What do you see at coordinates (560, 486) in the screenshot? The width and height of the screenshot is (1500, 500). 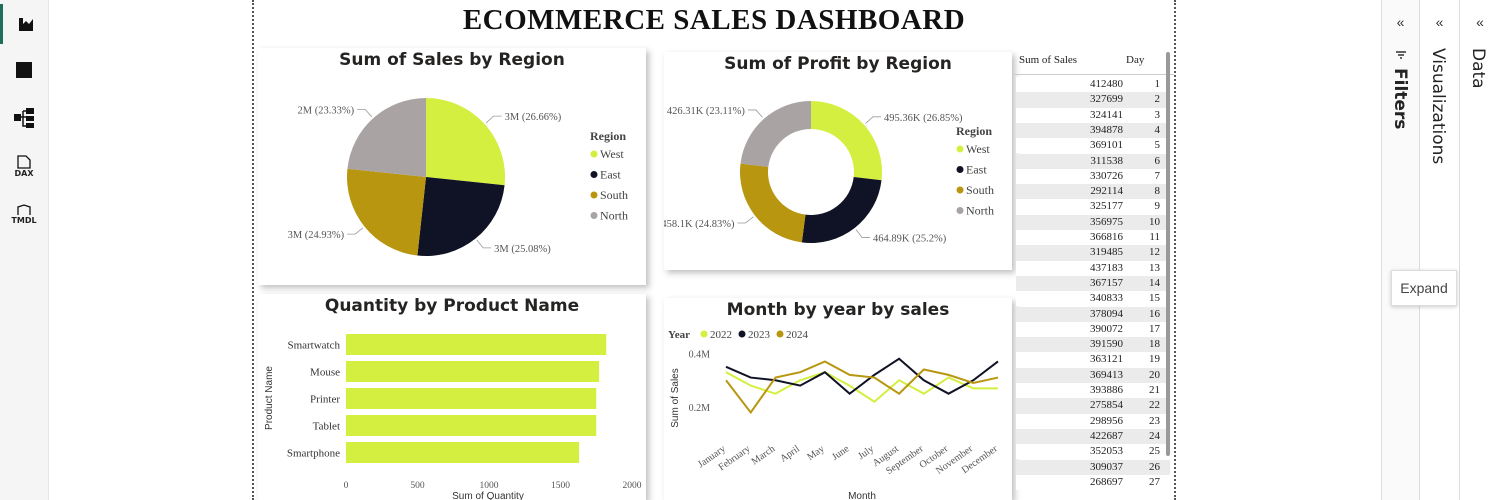 I see `bar-x-tick-label: 1500` at bounding box center [560, 486].